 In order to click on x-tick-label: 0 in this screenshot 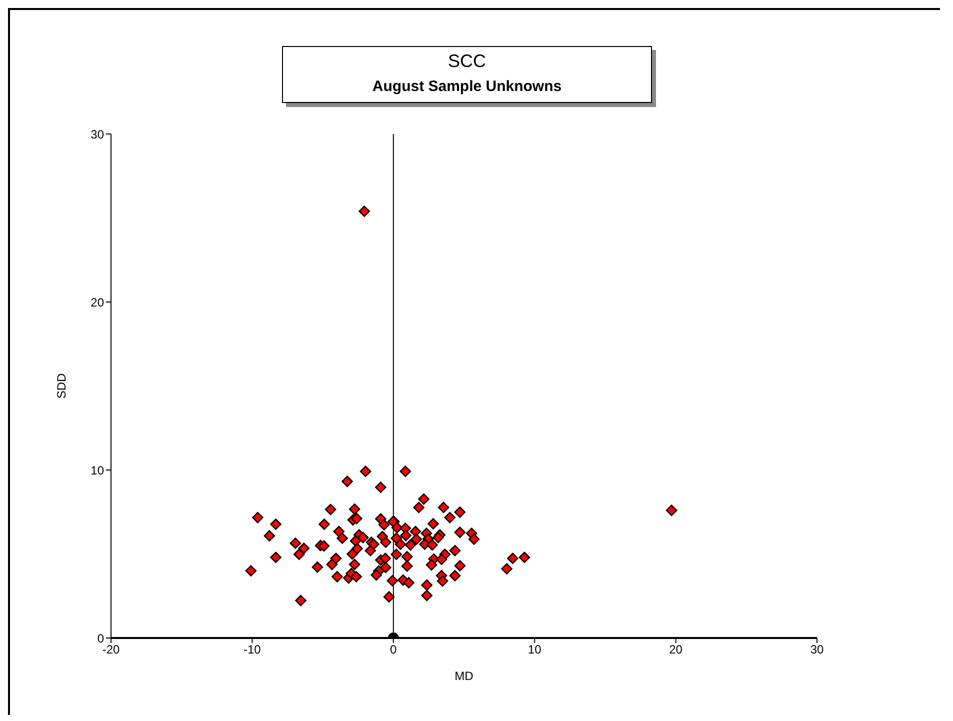, I will do `click(394, 649)`.